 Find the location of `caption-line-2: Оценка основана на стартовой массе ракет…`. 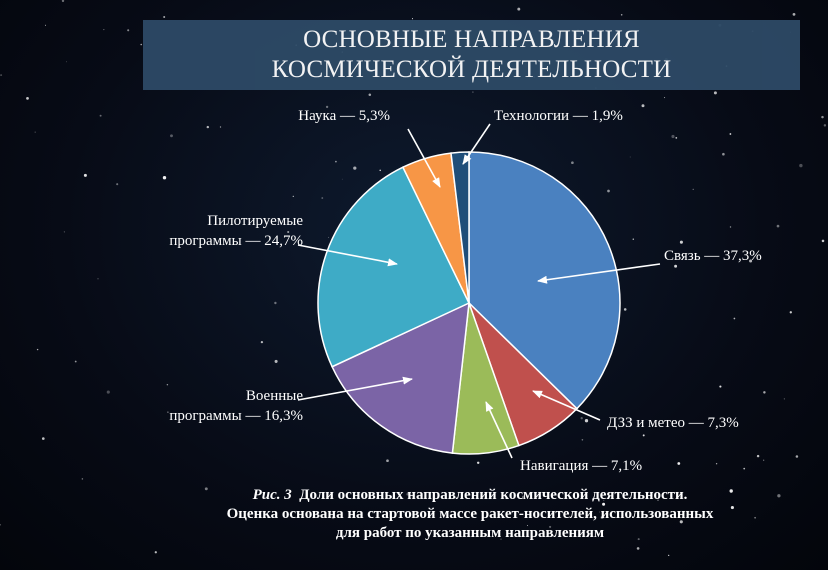

caption-line-2: Оценка основана на стартовой массе ракет… is located at coordinates (470, 514).